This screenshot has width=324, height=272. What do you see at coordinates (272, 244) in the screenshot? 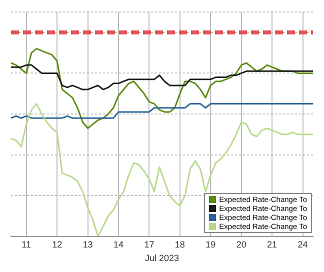
I see `x-tick-label: 21` at bounding box center [272, 244].